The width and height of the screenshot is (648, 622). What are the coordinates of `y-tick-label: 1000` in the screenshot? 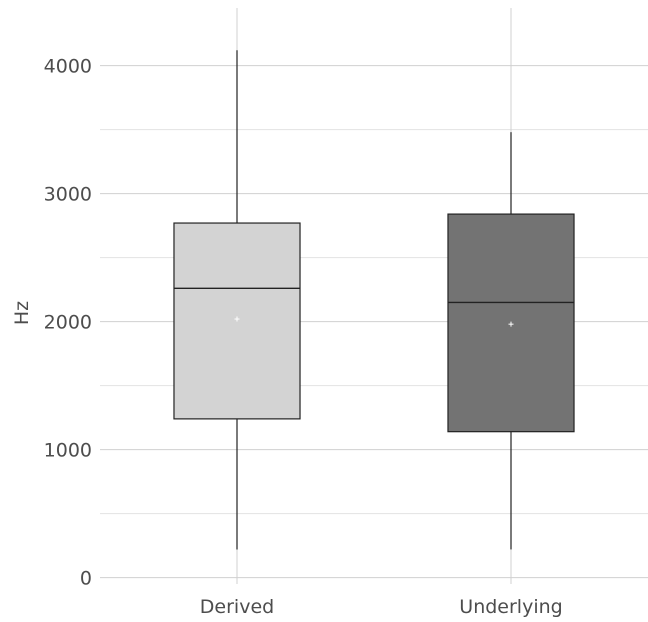 It's located at (68, 451).